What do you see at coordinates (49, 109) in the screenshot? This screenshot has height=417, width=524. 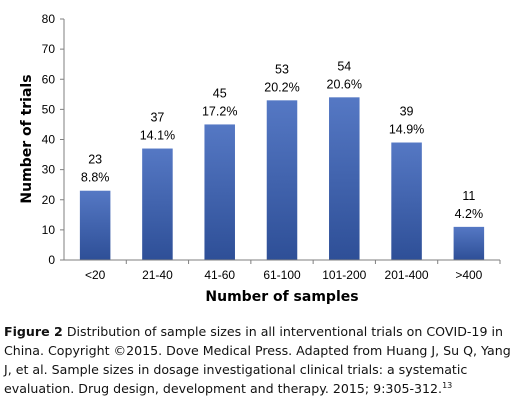 I see `y-tick-label: 50` at bounding box center [49, 109].